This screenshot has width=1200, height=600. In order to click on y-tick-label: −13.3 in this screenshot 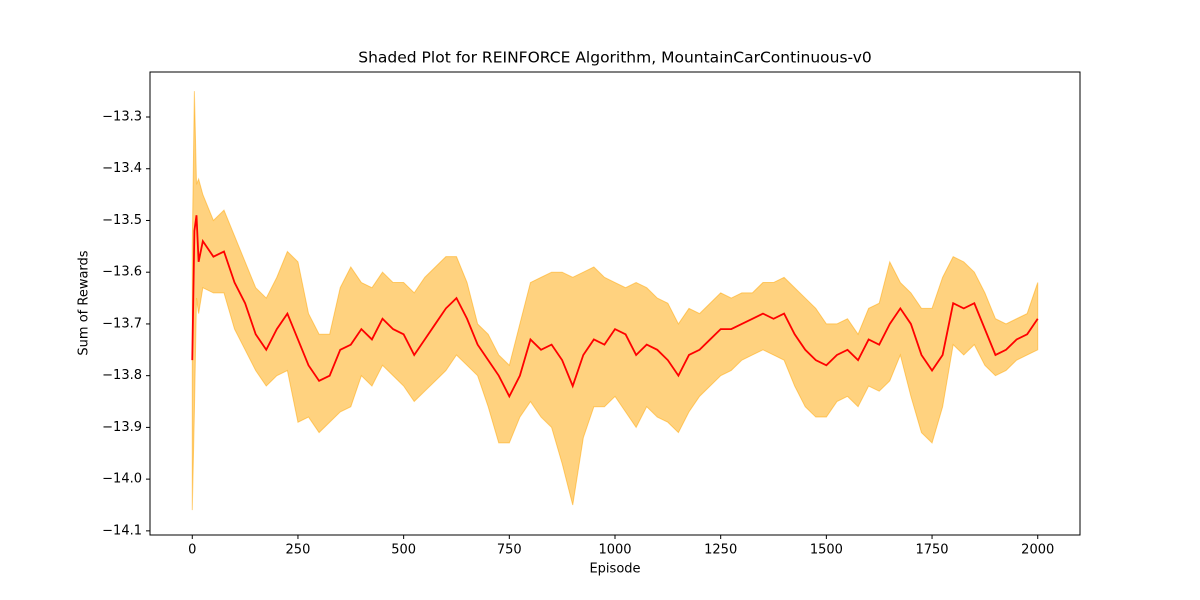, I will do `click(122, 117)`.